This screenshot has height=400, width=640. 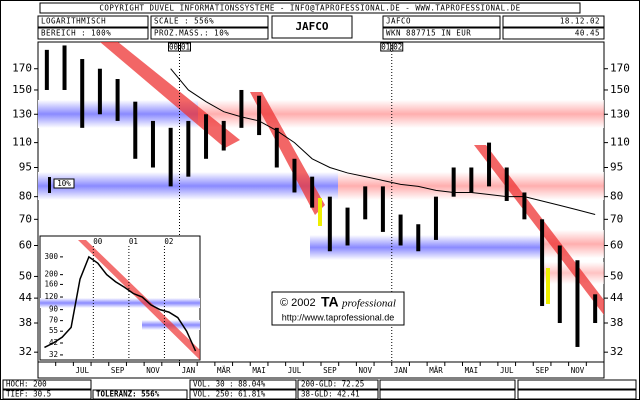 What do you see at coordinates (338, 317) in the screenshot?
I see `watermark-url: http://www.taprofessional.de` at bounding box center [338, 317].